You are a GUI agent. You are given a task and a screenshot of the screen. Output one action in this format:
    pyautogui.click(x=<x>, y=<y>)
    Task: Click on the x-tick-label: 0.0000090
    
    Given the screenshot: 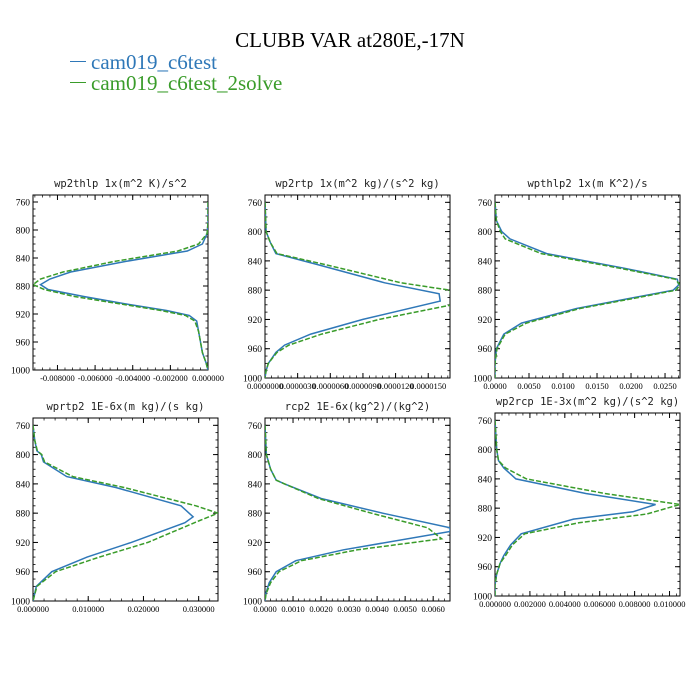 What is the action you would take?
    pyautogui.click(x=363, y=386)
    